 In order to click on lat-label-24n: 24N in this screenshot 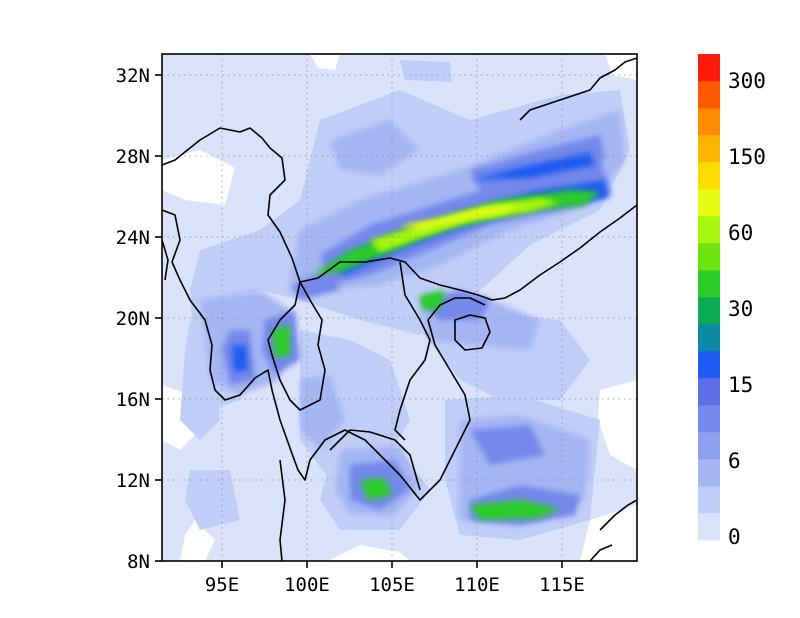, I will do `click(133, 238)`.